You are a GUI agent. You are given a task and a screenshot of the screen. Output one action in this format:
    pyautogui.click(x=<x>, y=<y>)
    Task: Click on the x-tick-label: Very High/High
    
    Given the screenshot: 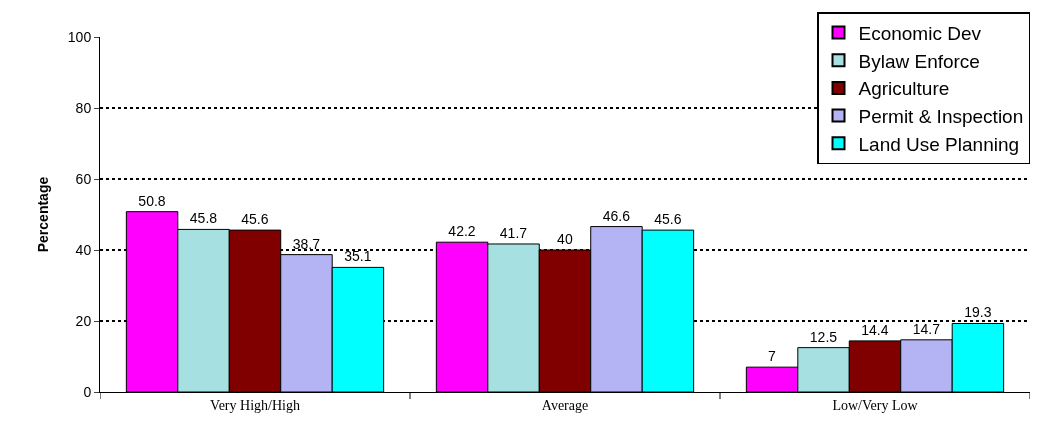 What is the action you would take?
    pyautogui.click(x=255, y=405)
    